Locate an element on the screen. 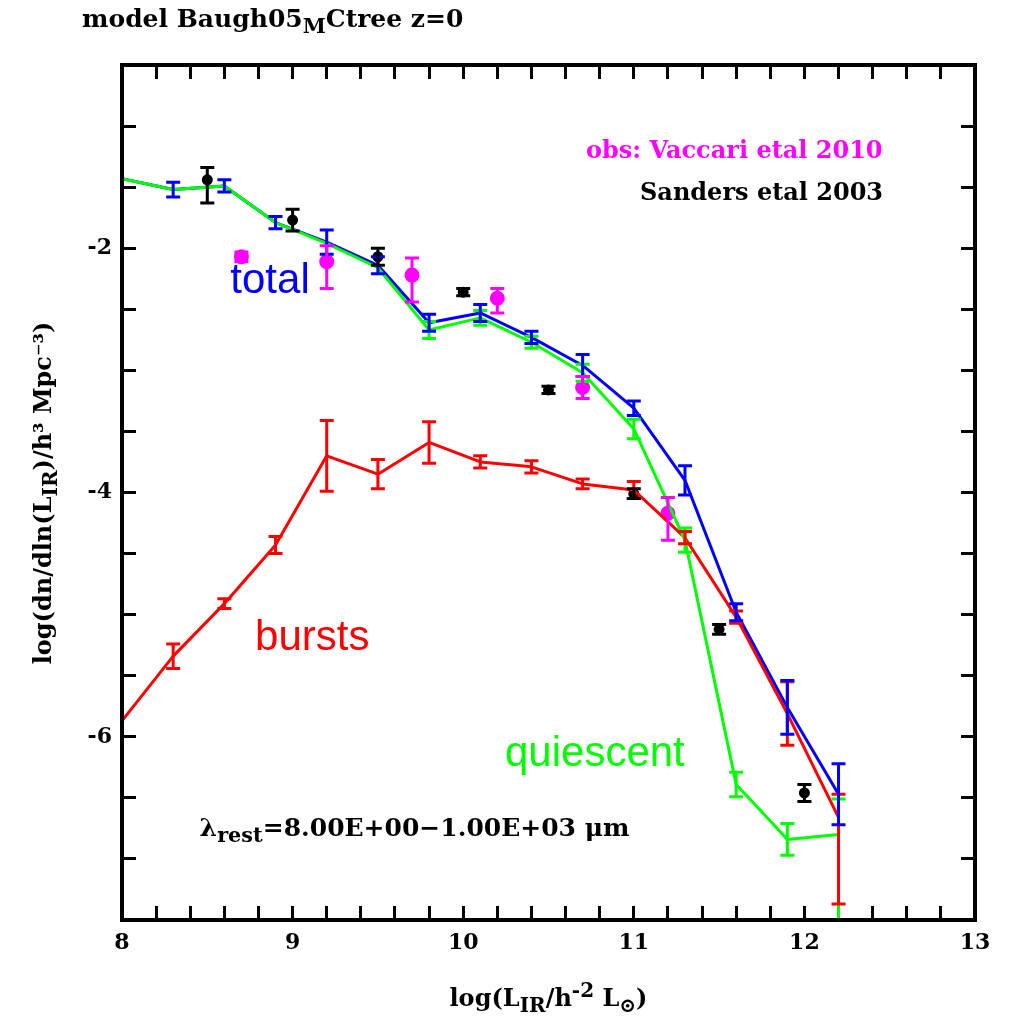  x-tick-label: 12 is located at coordinates (804, 940).